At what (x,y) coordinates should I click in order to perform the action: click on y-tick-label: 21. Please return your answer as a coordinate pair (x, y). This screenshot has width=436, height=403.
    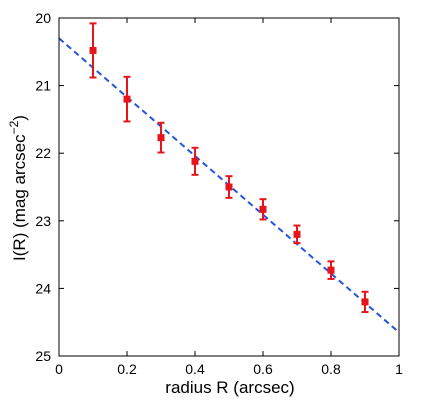
    Looking at the image, I should click on (43, 86).